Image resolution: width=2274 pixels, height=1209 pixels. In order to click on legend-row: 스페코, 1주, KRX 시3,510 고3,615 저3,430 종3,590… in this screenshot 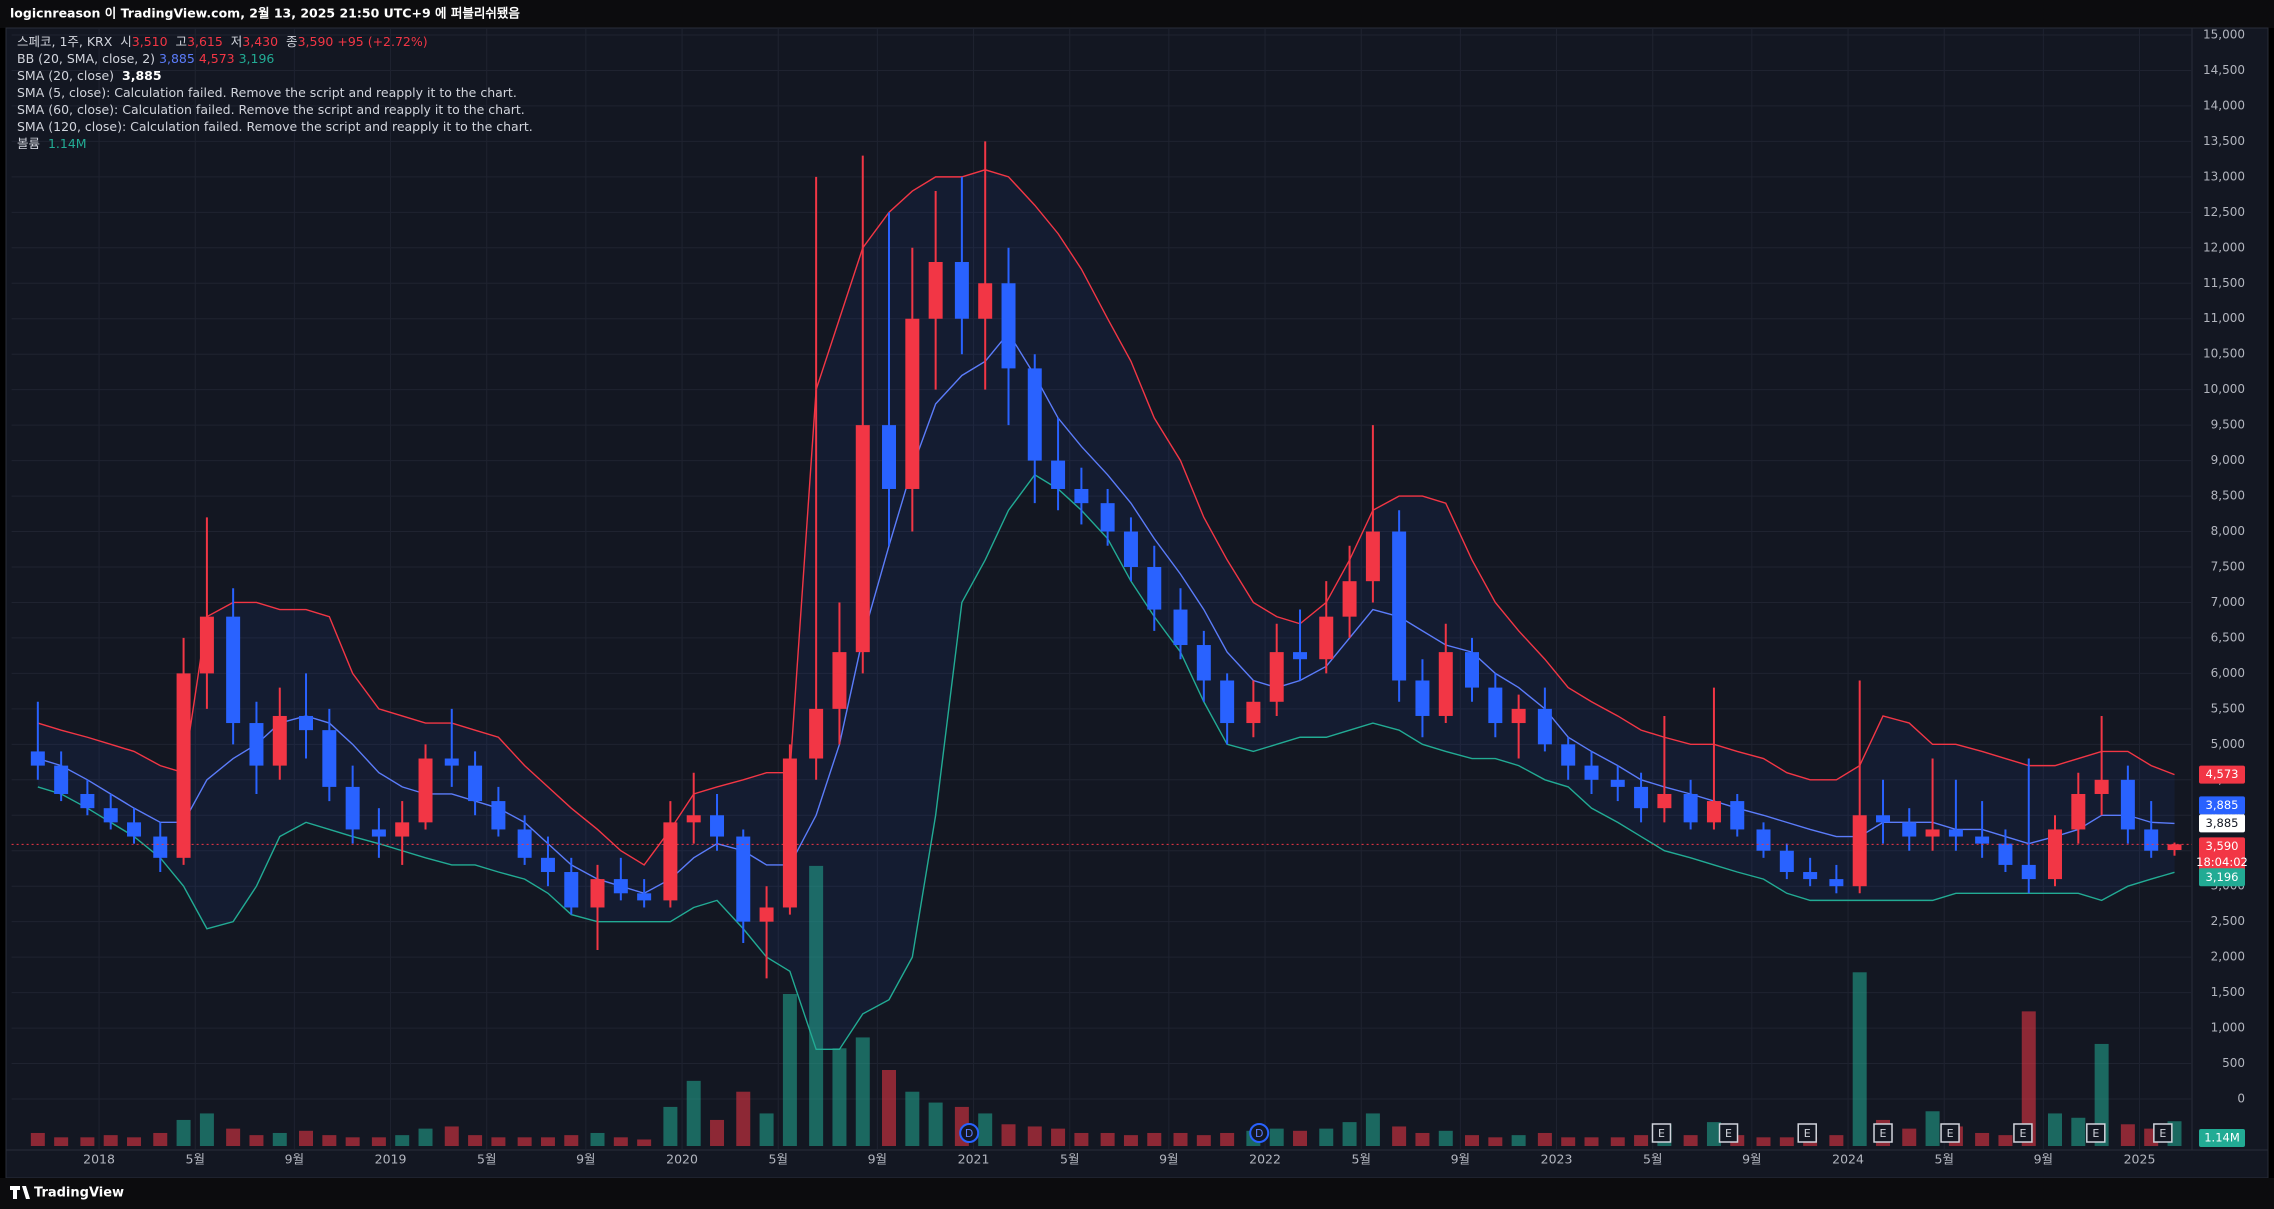, I will do `click(275, 41)`.